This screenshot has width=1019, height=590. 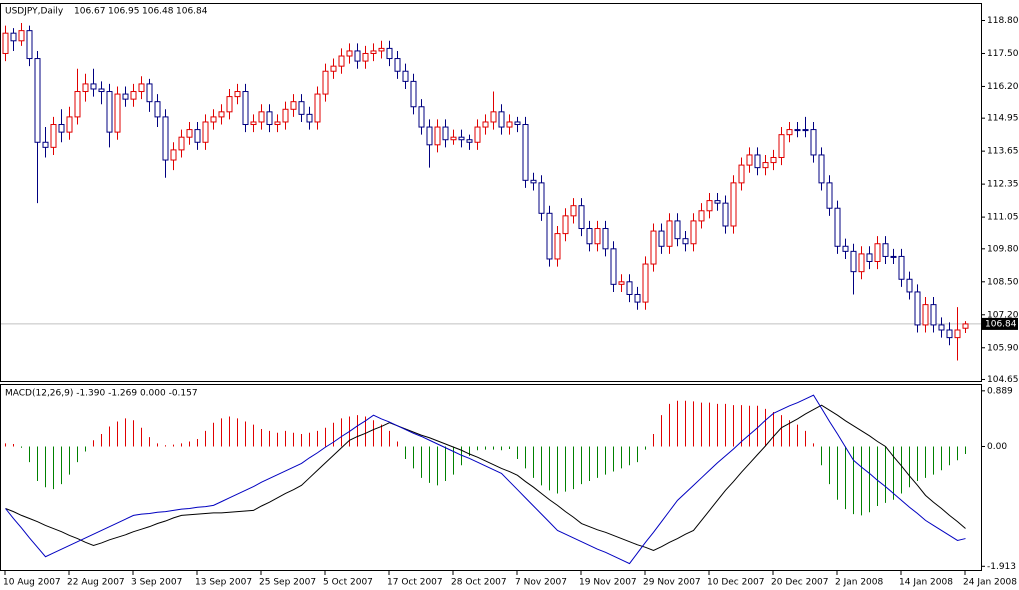 What do you see at coordinates (1000, 391) in the screenshot?
I see `y-tick-label: 0.889` at bounding box center [1000, 391].